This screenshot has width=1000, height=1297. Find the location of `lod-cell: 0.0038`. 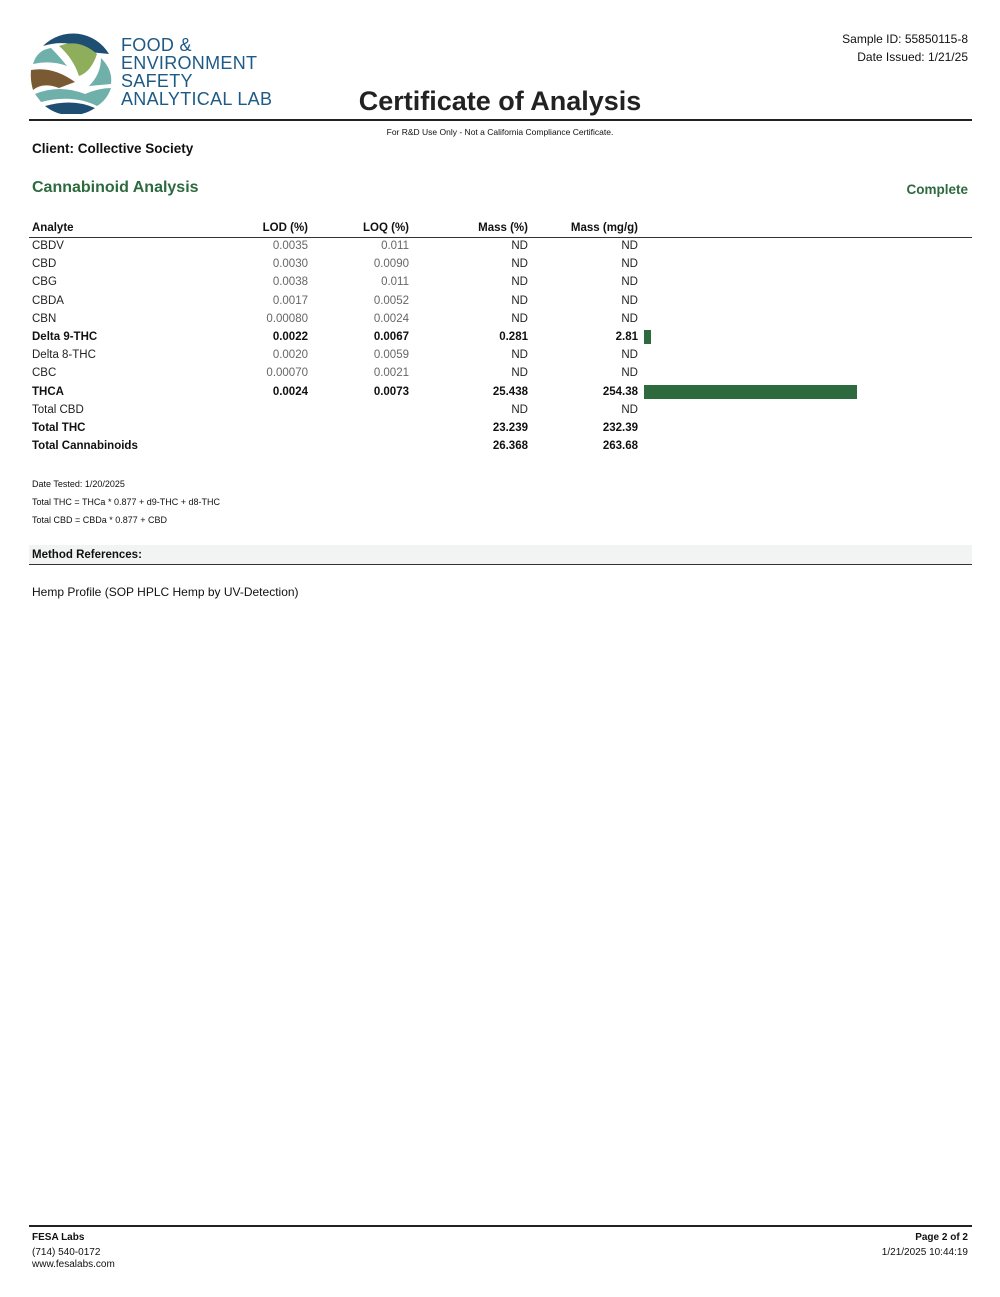

lod-cell: 0.0038 is located at coordinates (290, 282).